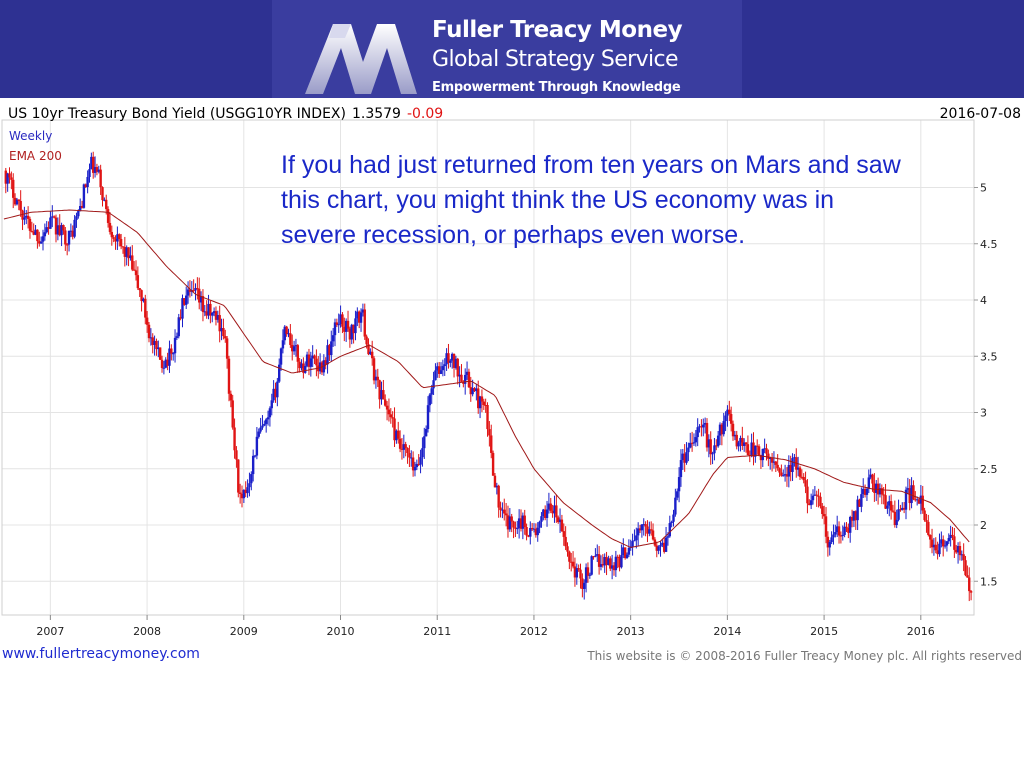 The height and width of the screenshot is (768, 1024). I want to click on y-tick-label: 2.5, so click(989, 469).